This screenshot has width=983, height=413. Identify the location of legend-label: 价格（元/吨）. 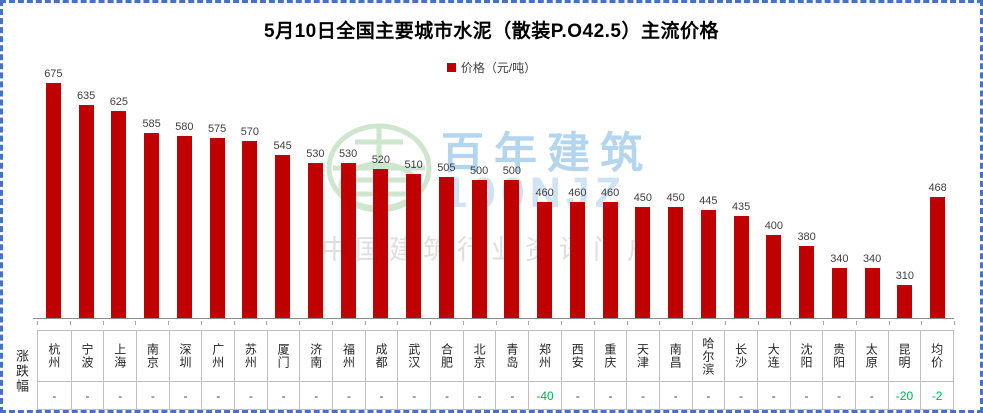
(498, 68).